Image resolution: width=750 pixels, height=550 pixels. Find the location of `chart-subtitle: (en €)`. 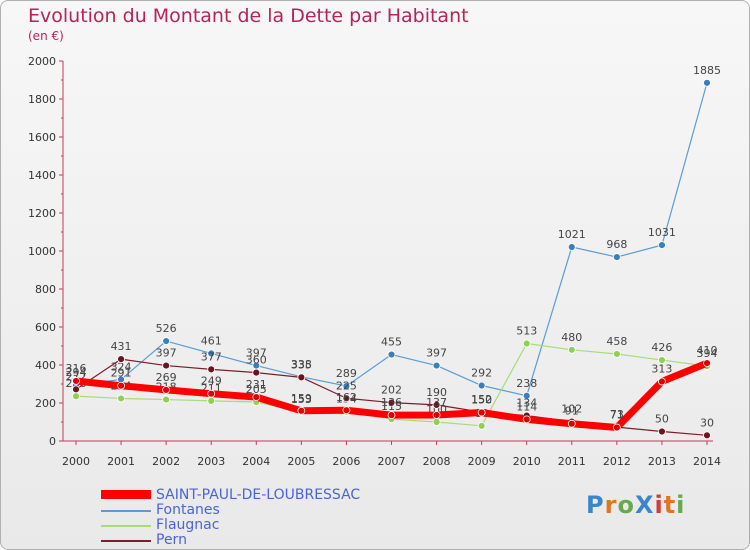

chart-subtitle: (en €) is located at coordinates (46, 36).